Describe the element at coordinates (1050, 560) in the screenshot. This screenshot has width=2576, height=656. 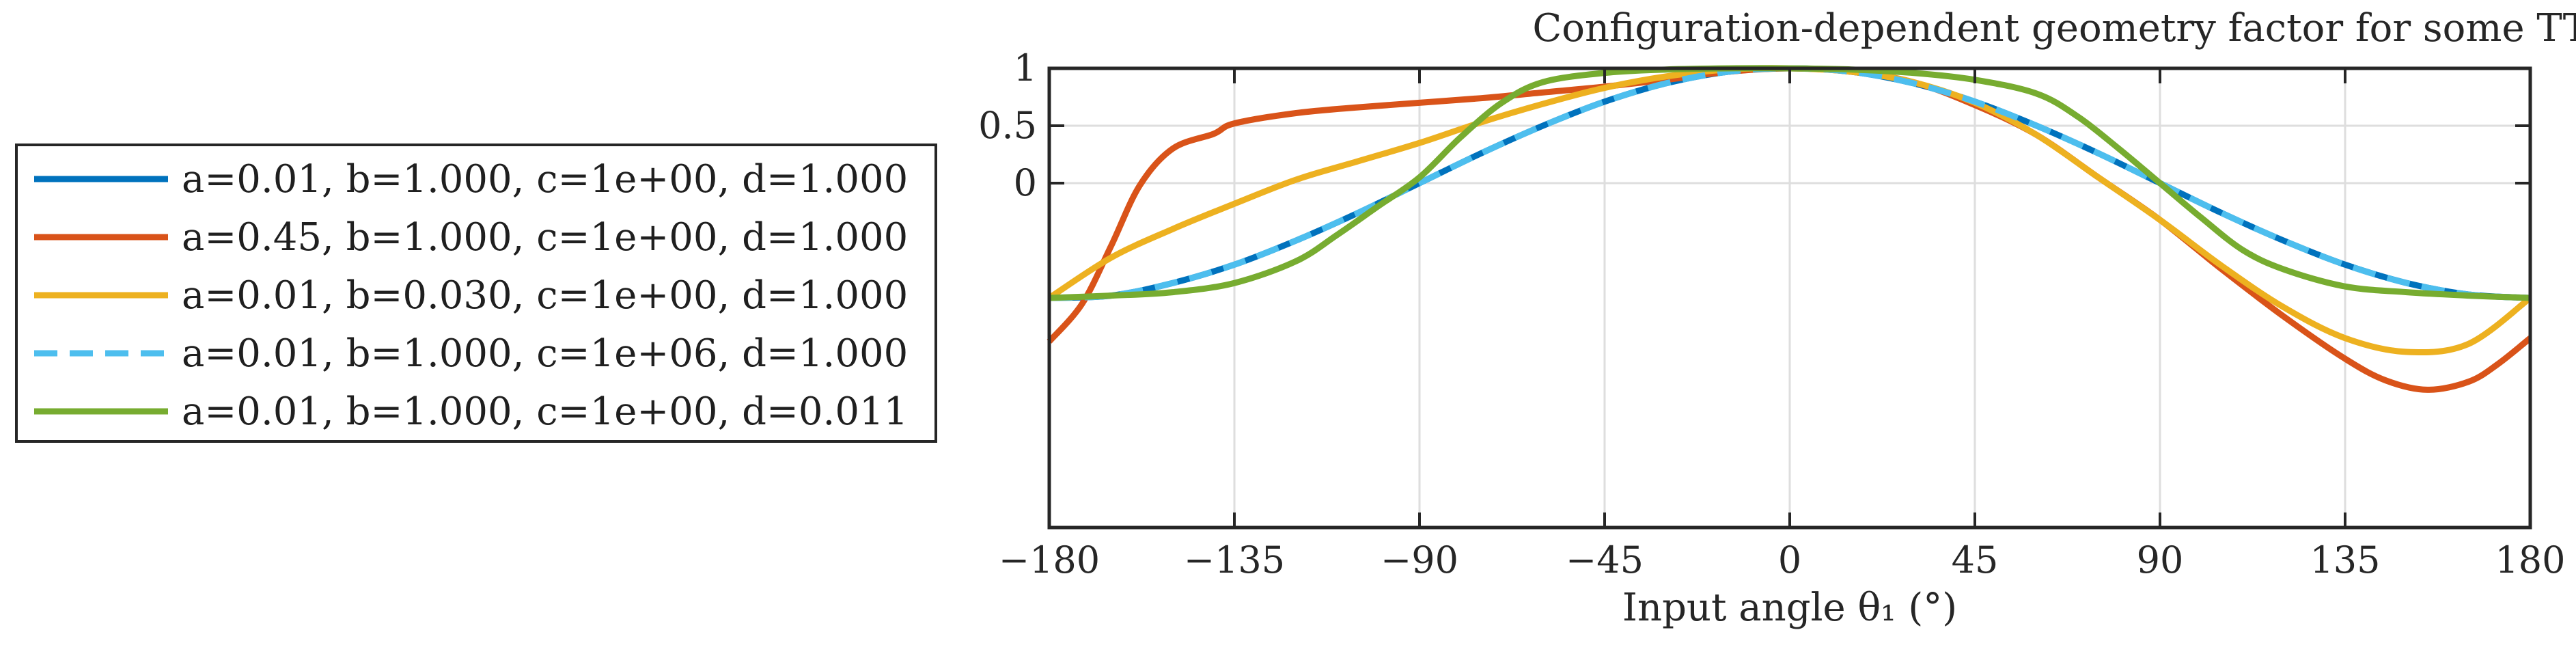
I see `x-tick-label: −180` at that location.